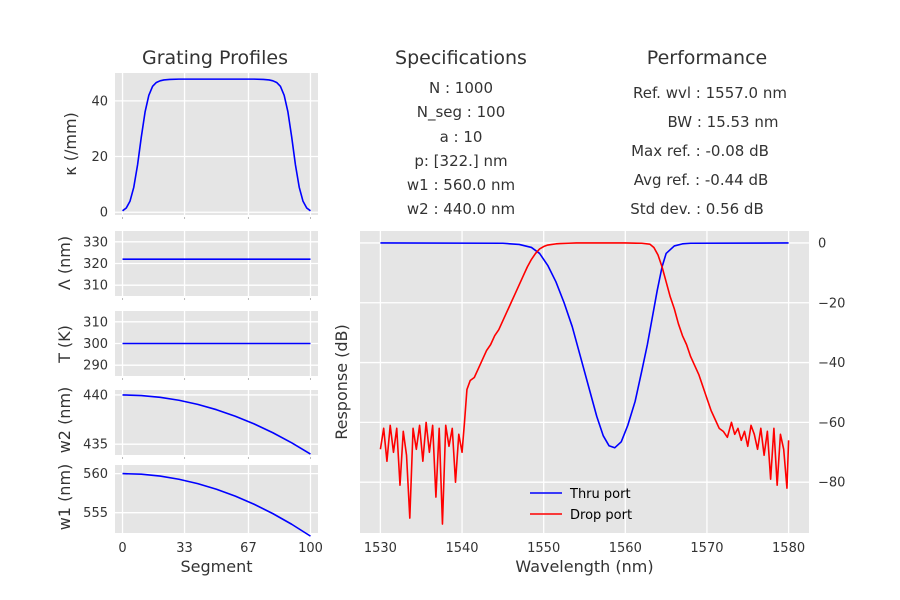 This screenshot has width=900, height=600. Describe the element at coordinates (95, 474) in the screenshot. I see `w1-ytick-label-1: 560` at that location.